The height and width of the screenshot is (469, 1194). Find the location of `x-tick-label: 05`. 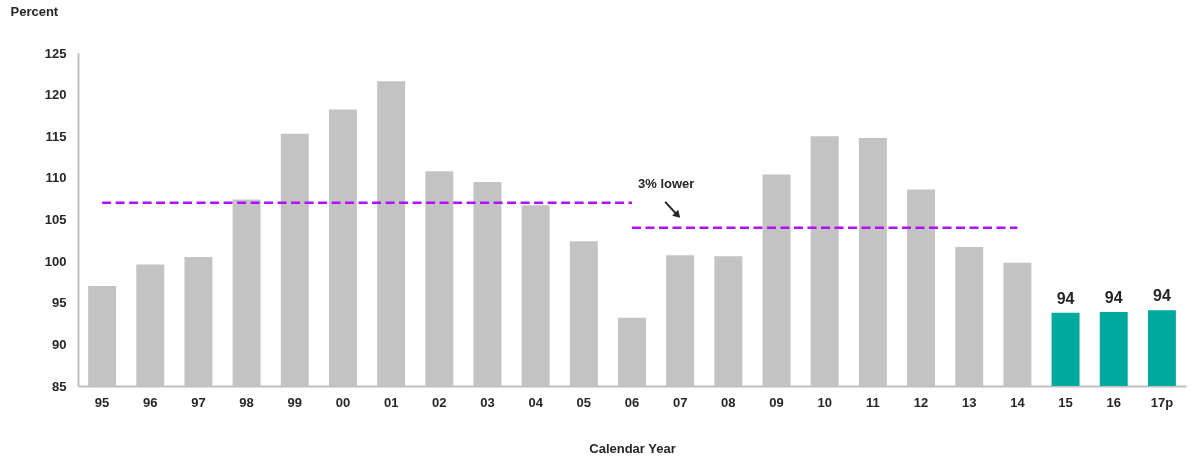

x-tick-label: 05 is located at coordinates (584, 402).